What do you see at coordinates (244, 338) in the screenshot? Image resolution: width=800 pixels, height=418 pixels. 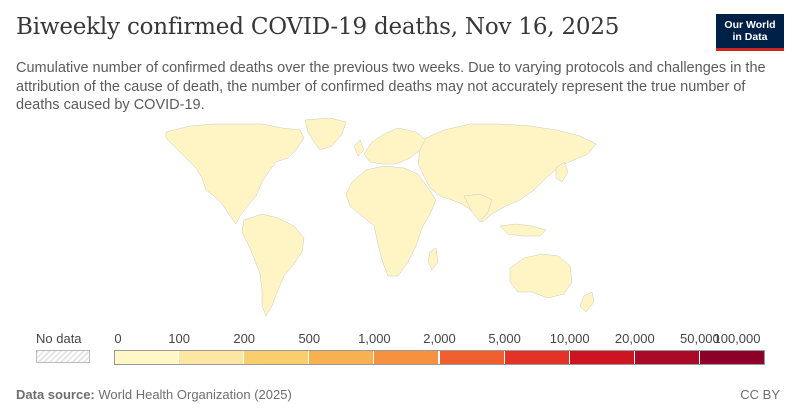 I see `legend-tick-label: 200` at bounding box center [244, 338].